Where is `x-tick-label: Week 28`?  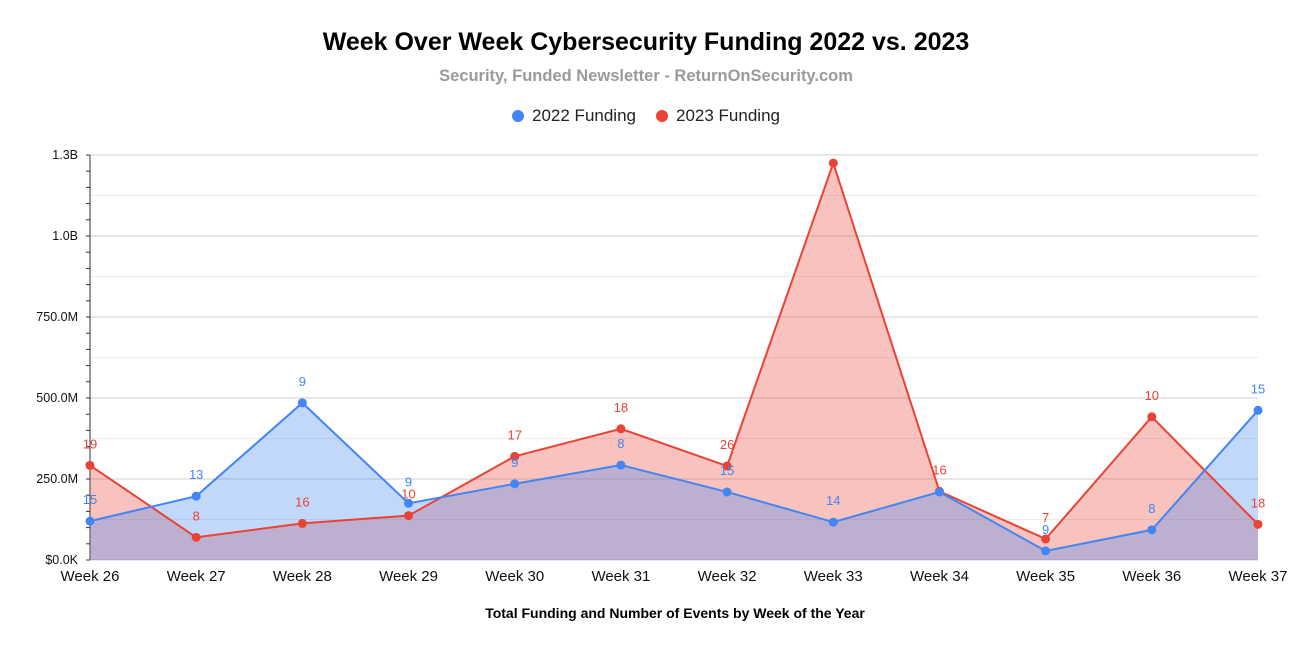
x-tick-label: Week 28 is located at coordinates (302, 576).